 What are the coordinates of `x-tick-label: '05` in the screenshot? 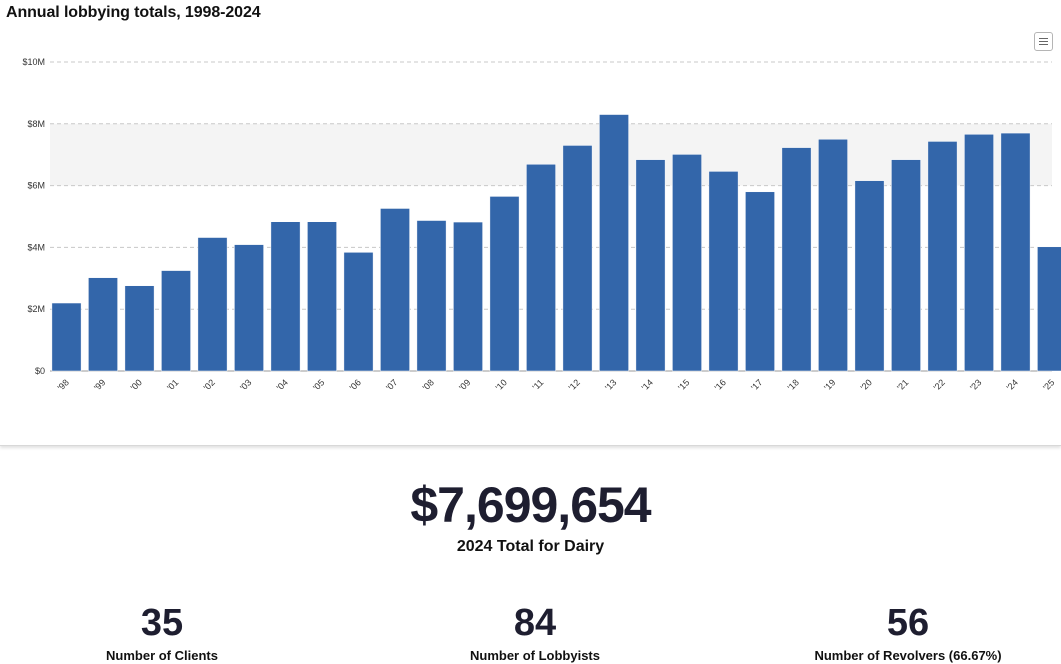 It's located at (318, 384).